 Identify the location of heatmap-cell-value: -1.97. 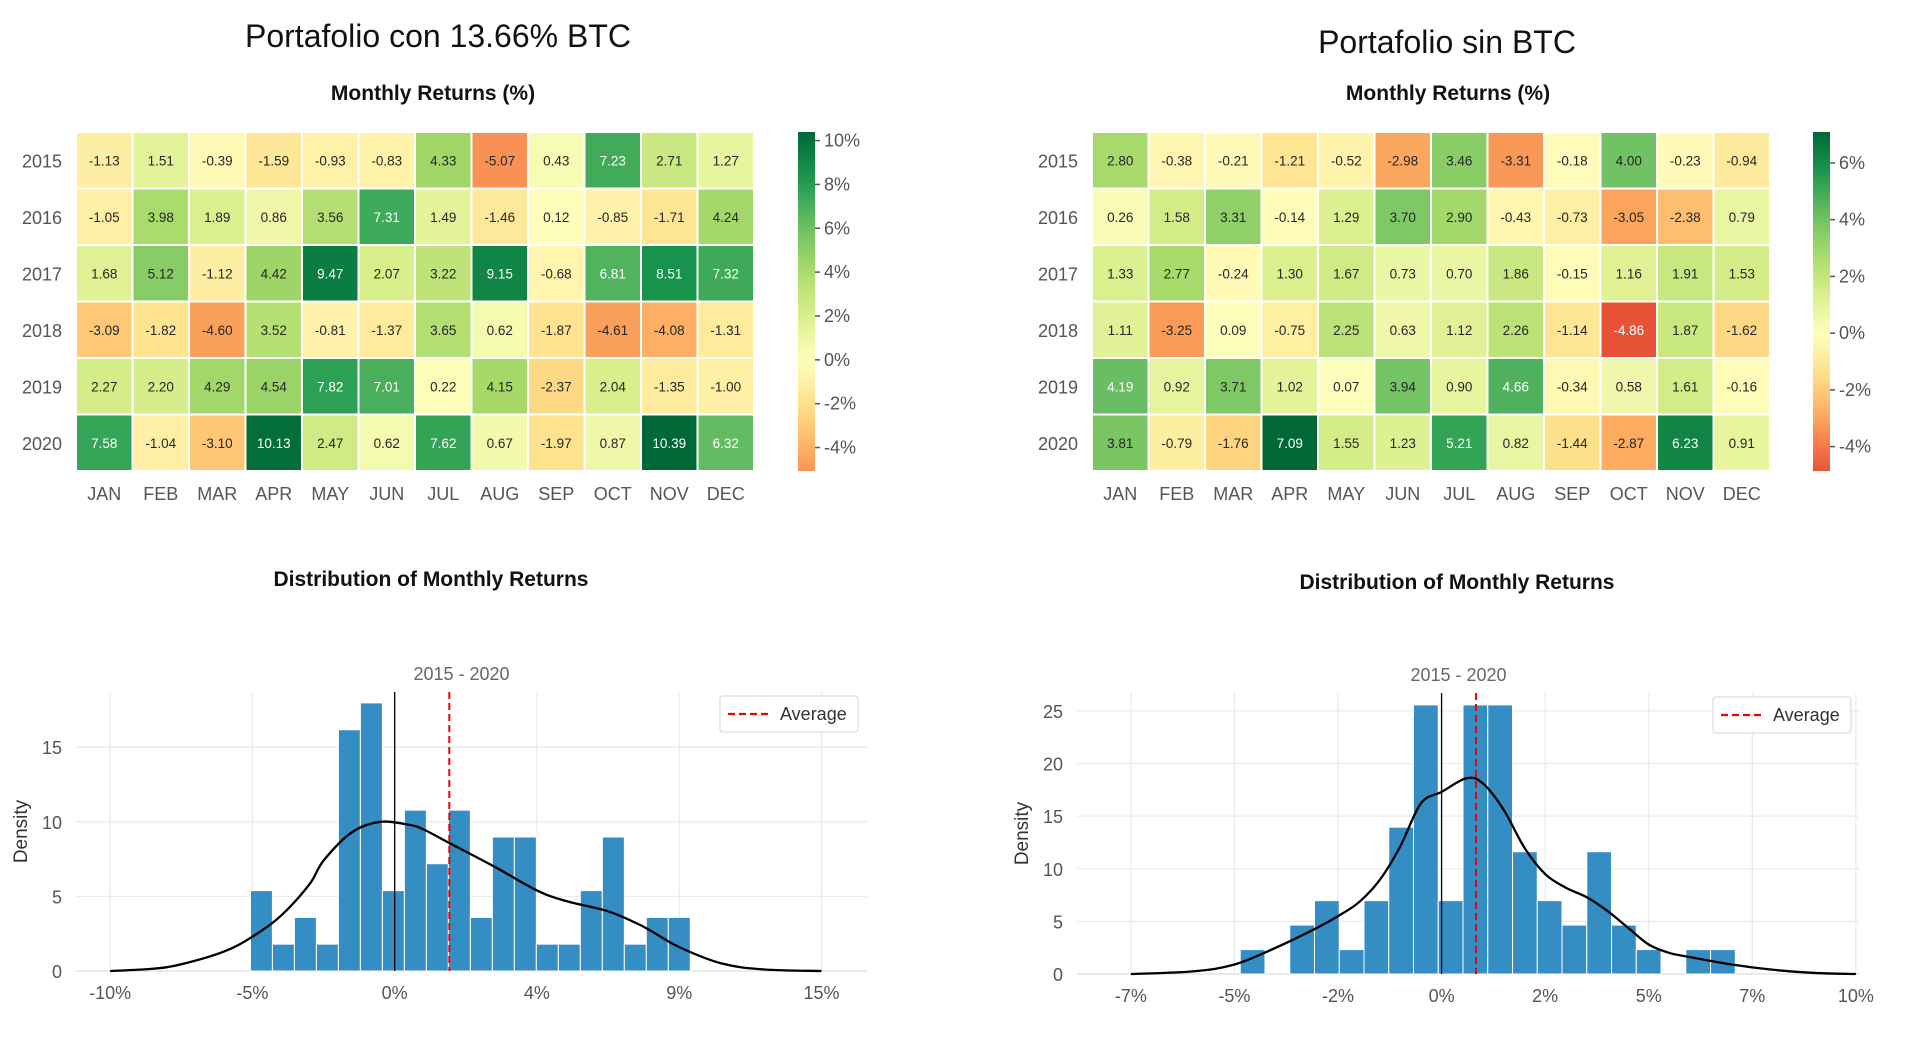
(556, 443).